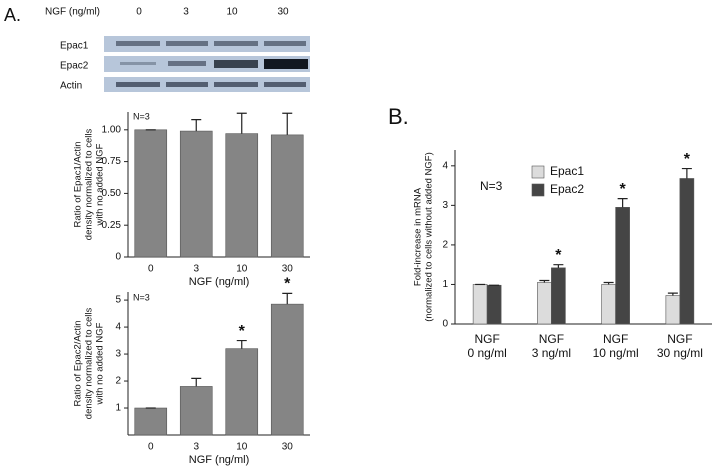  What do you see at coordinates (78, 363) in the screenshot?
I see `y-axis-label: Ratio of Epac2/Actin` at bounding box center [78, 363].